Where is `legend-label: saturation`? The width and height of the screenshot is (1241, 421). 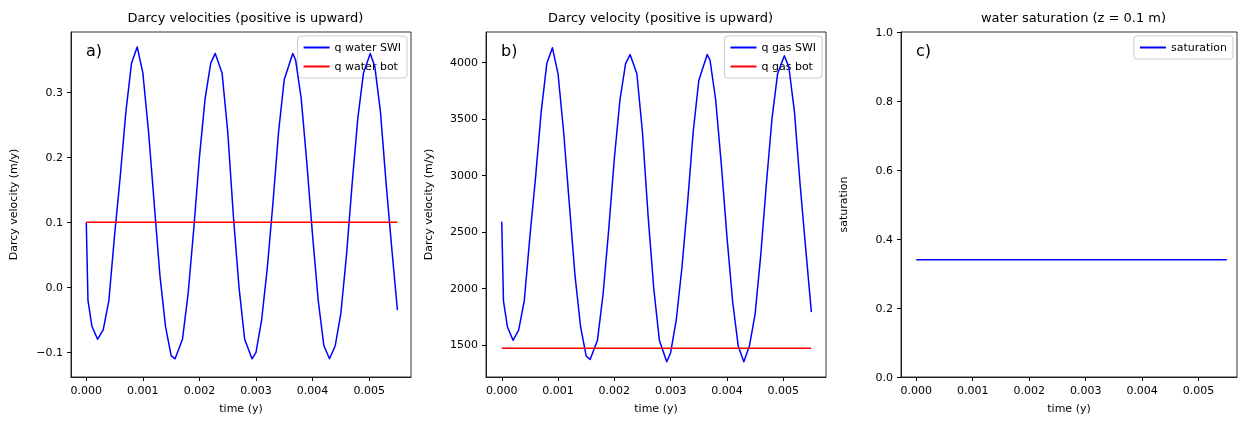
legend-label: saturation is located at coordinates (1199, 47).